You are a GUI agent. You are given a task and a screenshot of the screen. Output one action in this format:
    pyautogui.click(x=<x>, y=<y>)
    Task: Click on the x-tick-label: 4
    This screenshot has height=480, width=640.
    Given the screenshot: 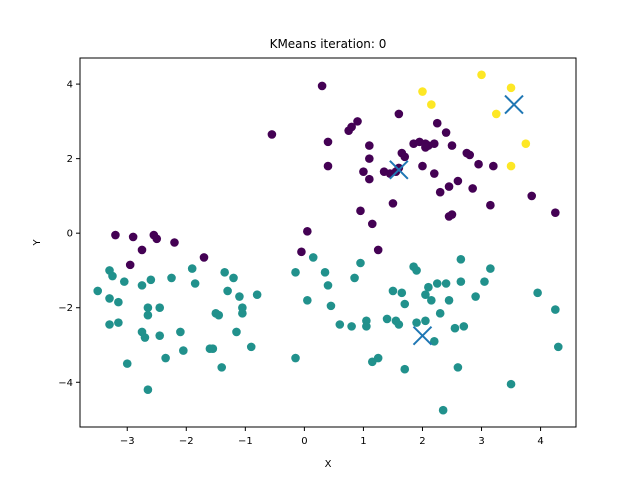 What is the action you would take?
    pyautogui.click(x=540, y=441)
    